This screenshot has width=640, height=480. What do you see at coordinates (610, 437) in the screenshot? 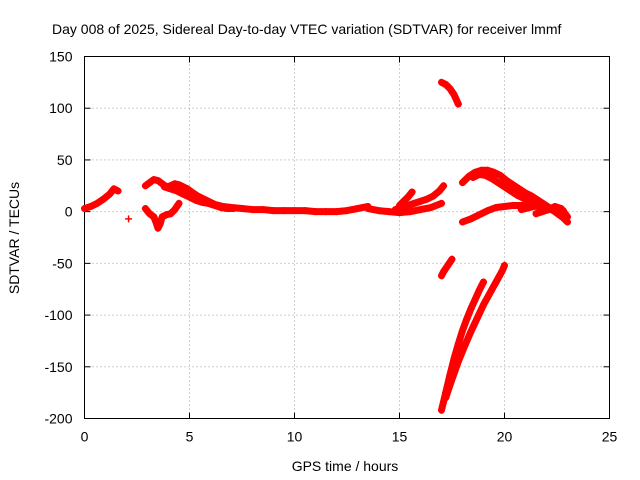
I see `x-tick-label: 25` at bounding box center [610, 437].